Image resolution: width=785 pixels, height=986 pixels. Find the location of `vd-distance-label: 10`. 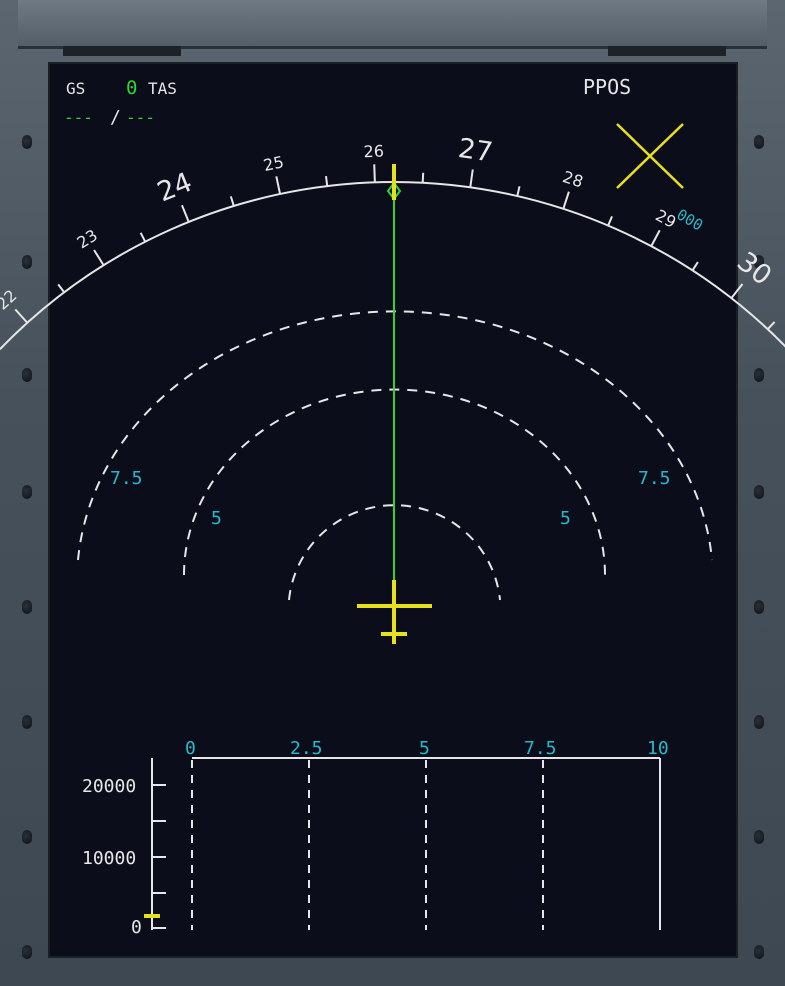

vd-distance-label: 10 is located at coordinates (658, 748).